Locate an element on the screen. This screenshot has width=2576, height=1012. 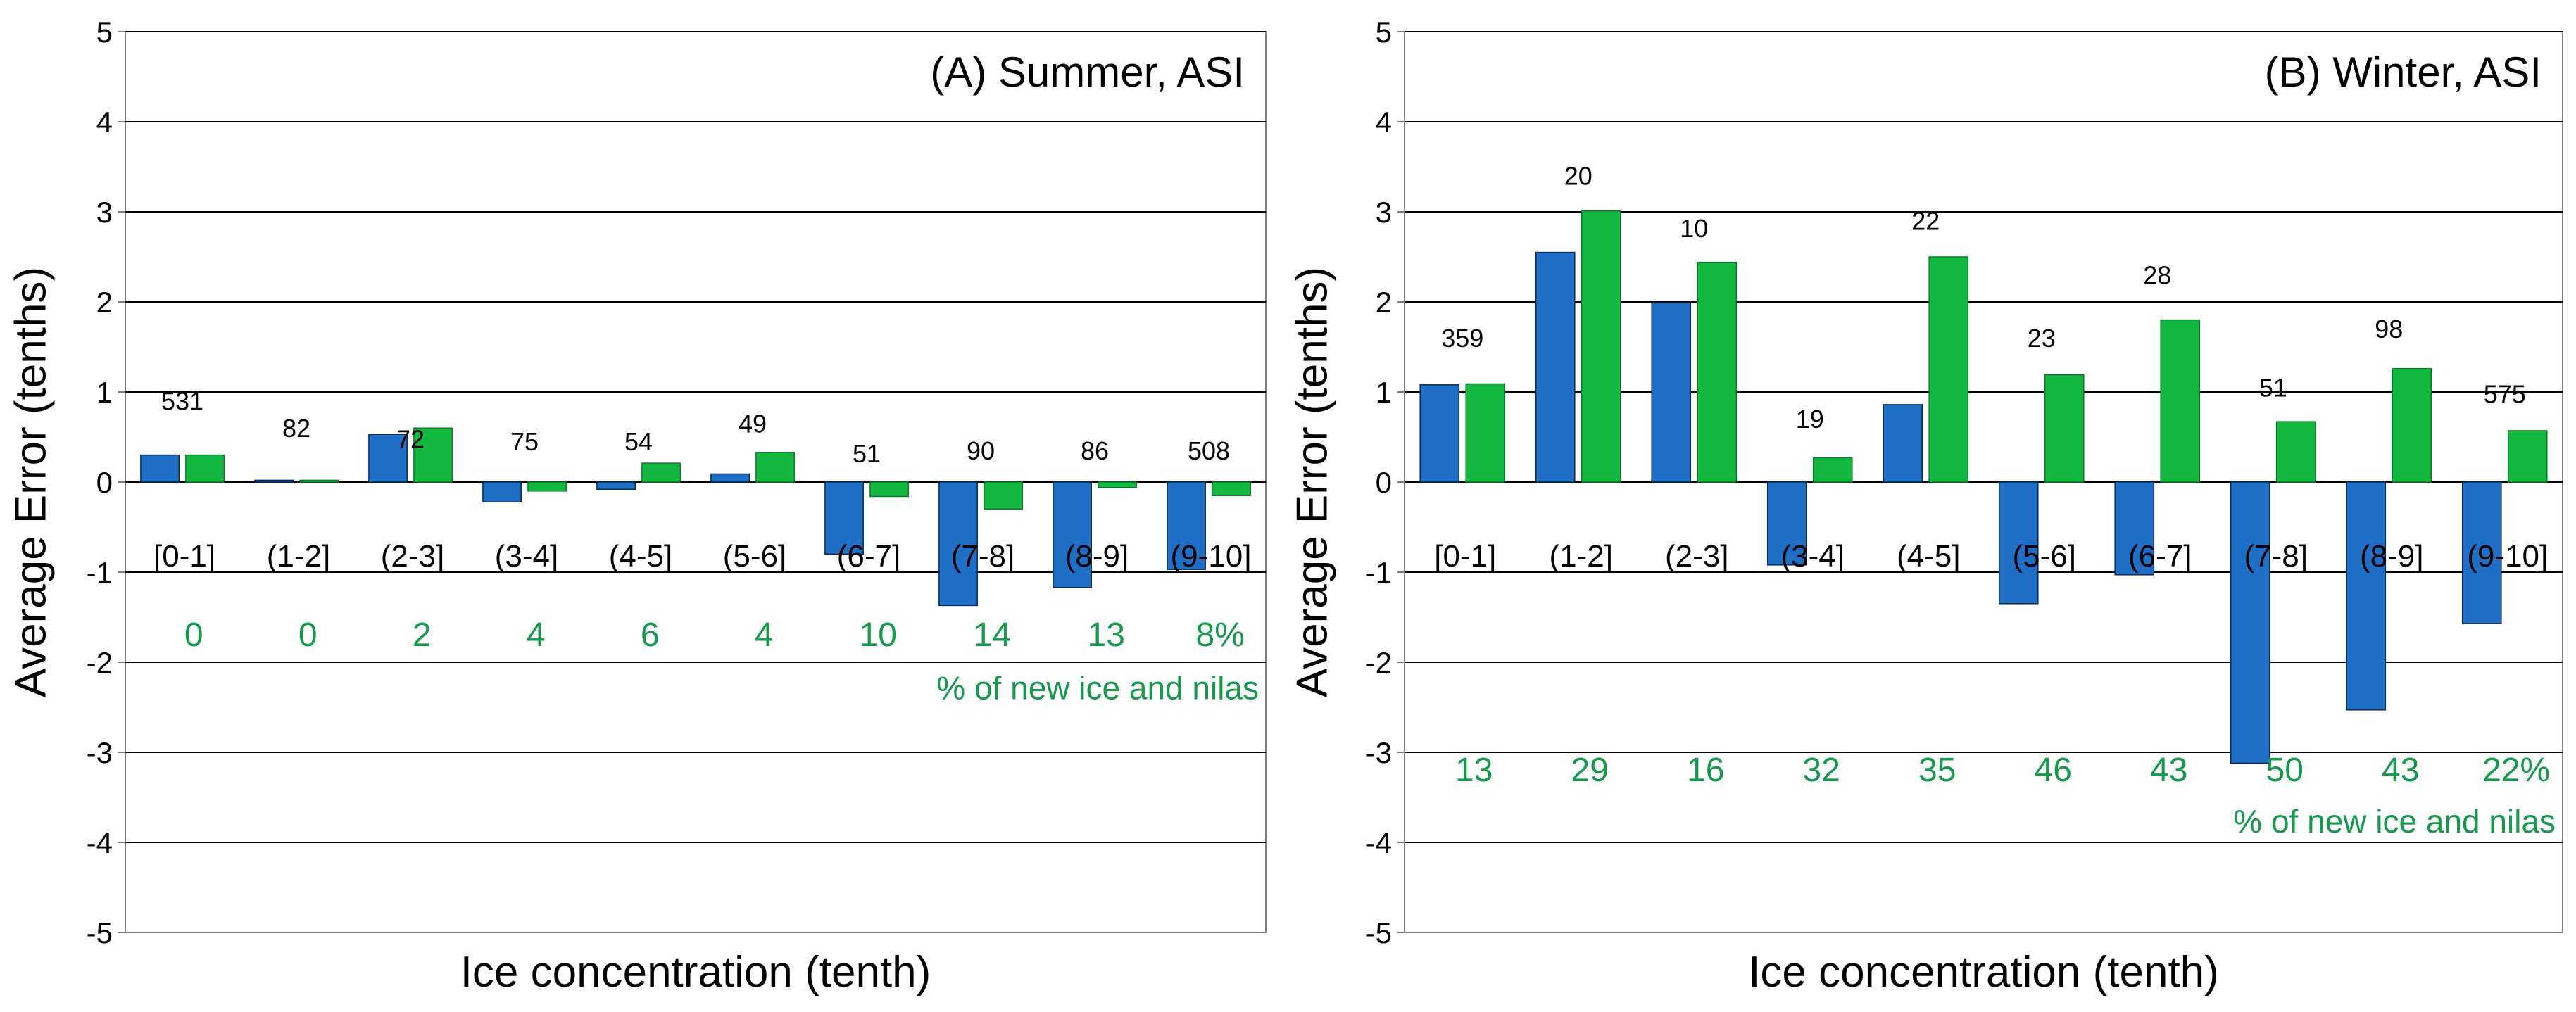
category-label: (6-7] is located at coordinates (869, 556).